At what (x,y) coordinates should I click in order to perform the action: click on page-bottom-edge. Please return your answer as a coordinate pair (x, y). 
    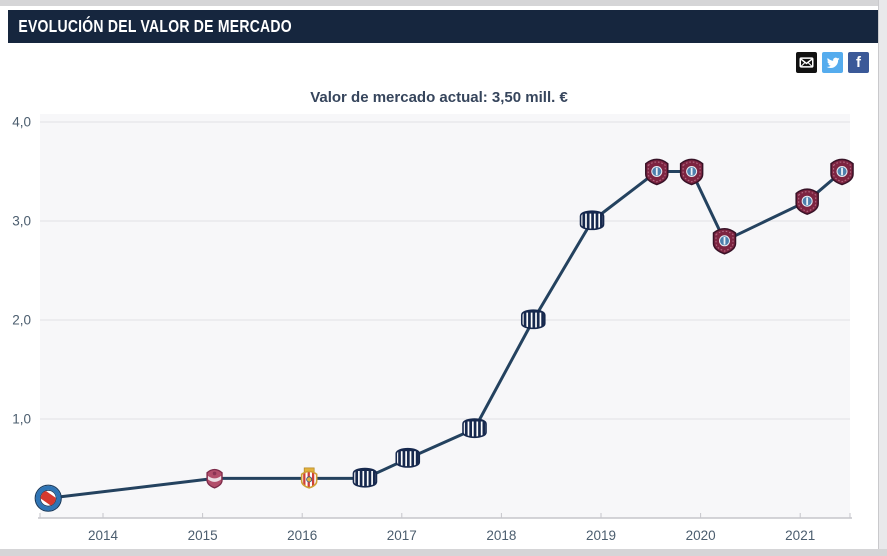
    Looking at the image, I should click on (443, 552).